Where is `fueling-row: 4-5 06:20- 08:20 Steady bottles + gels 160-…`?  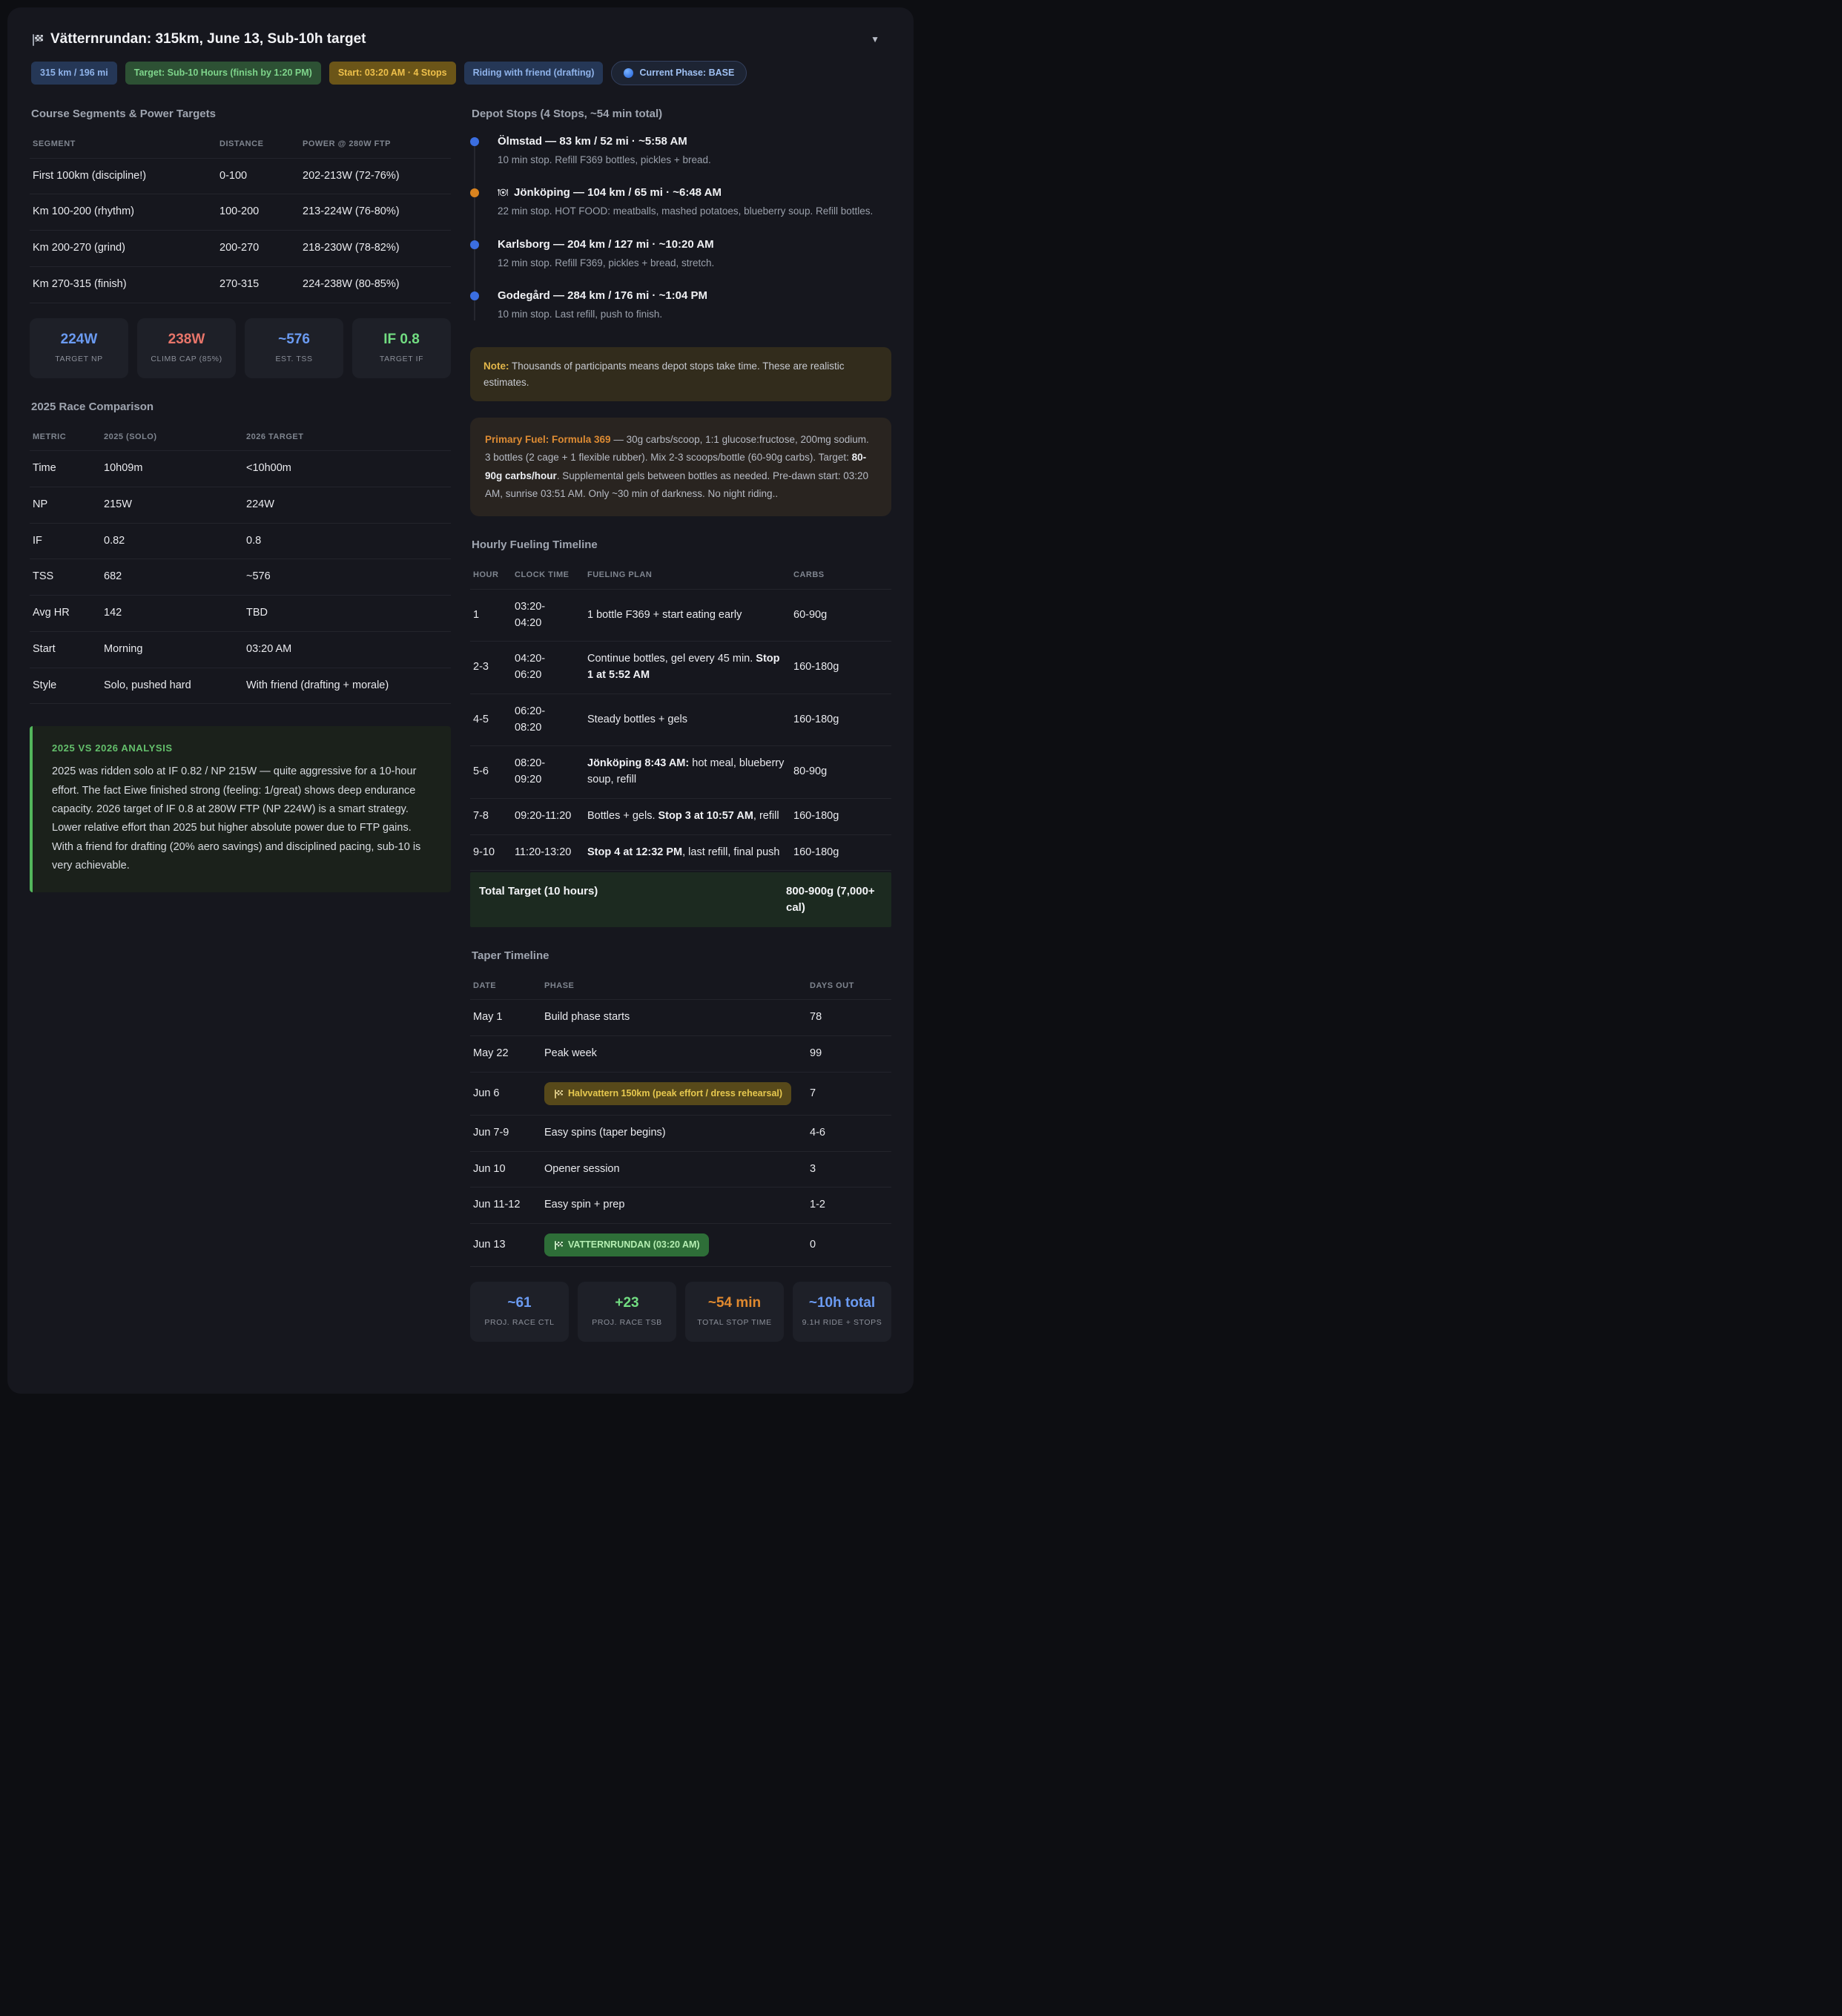 fueling-row: 4-5 06:20- 08:20 Steady bottles + gels 160-… is located at coordinates (680, 720).